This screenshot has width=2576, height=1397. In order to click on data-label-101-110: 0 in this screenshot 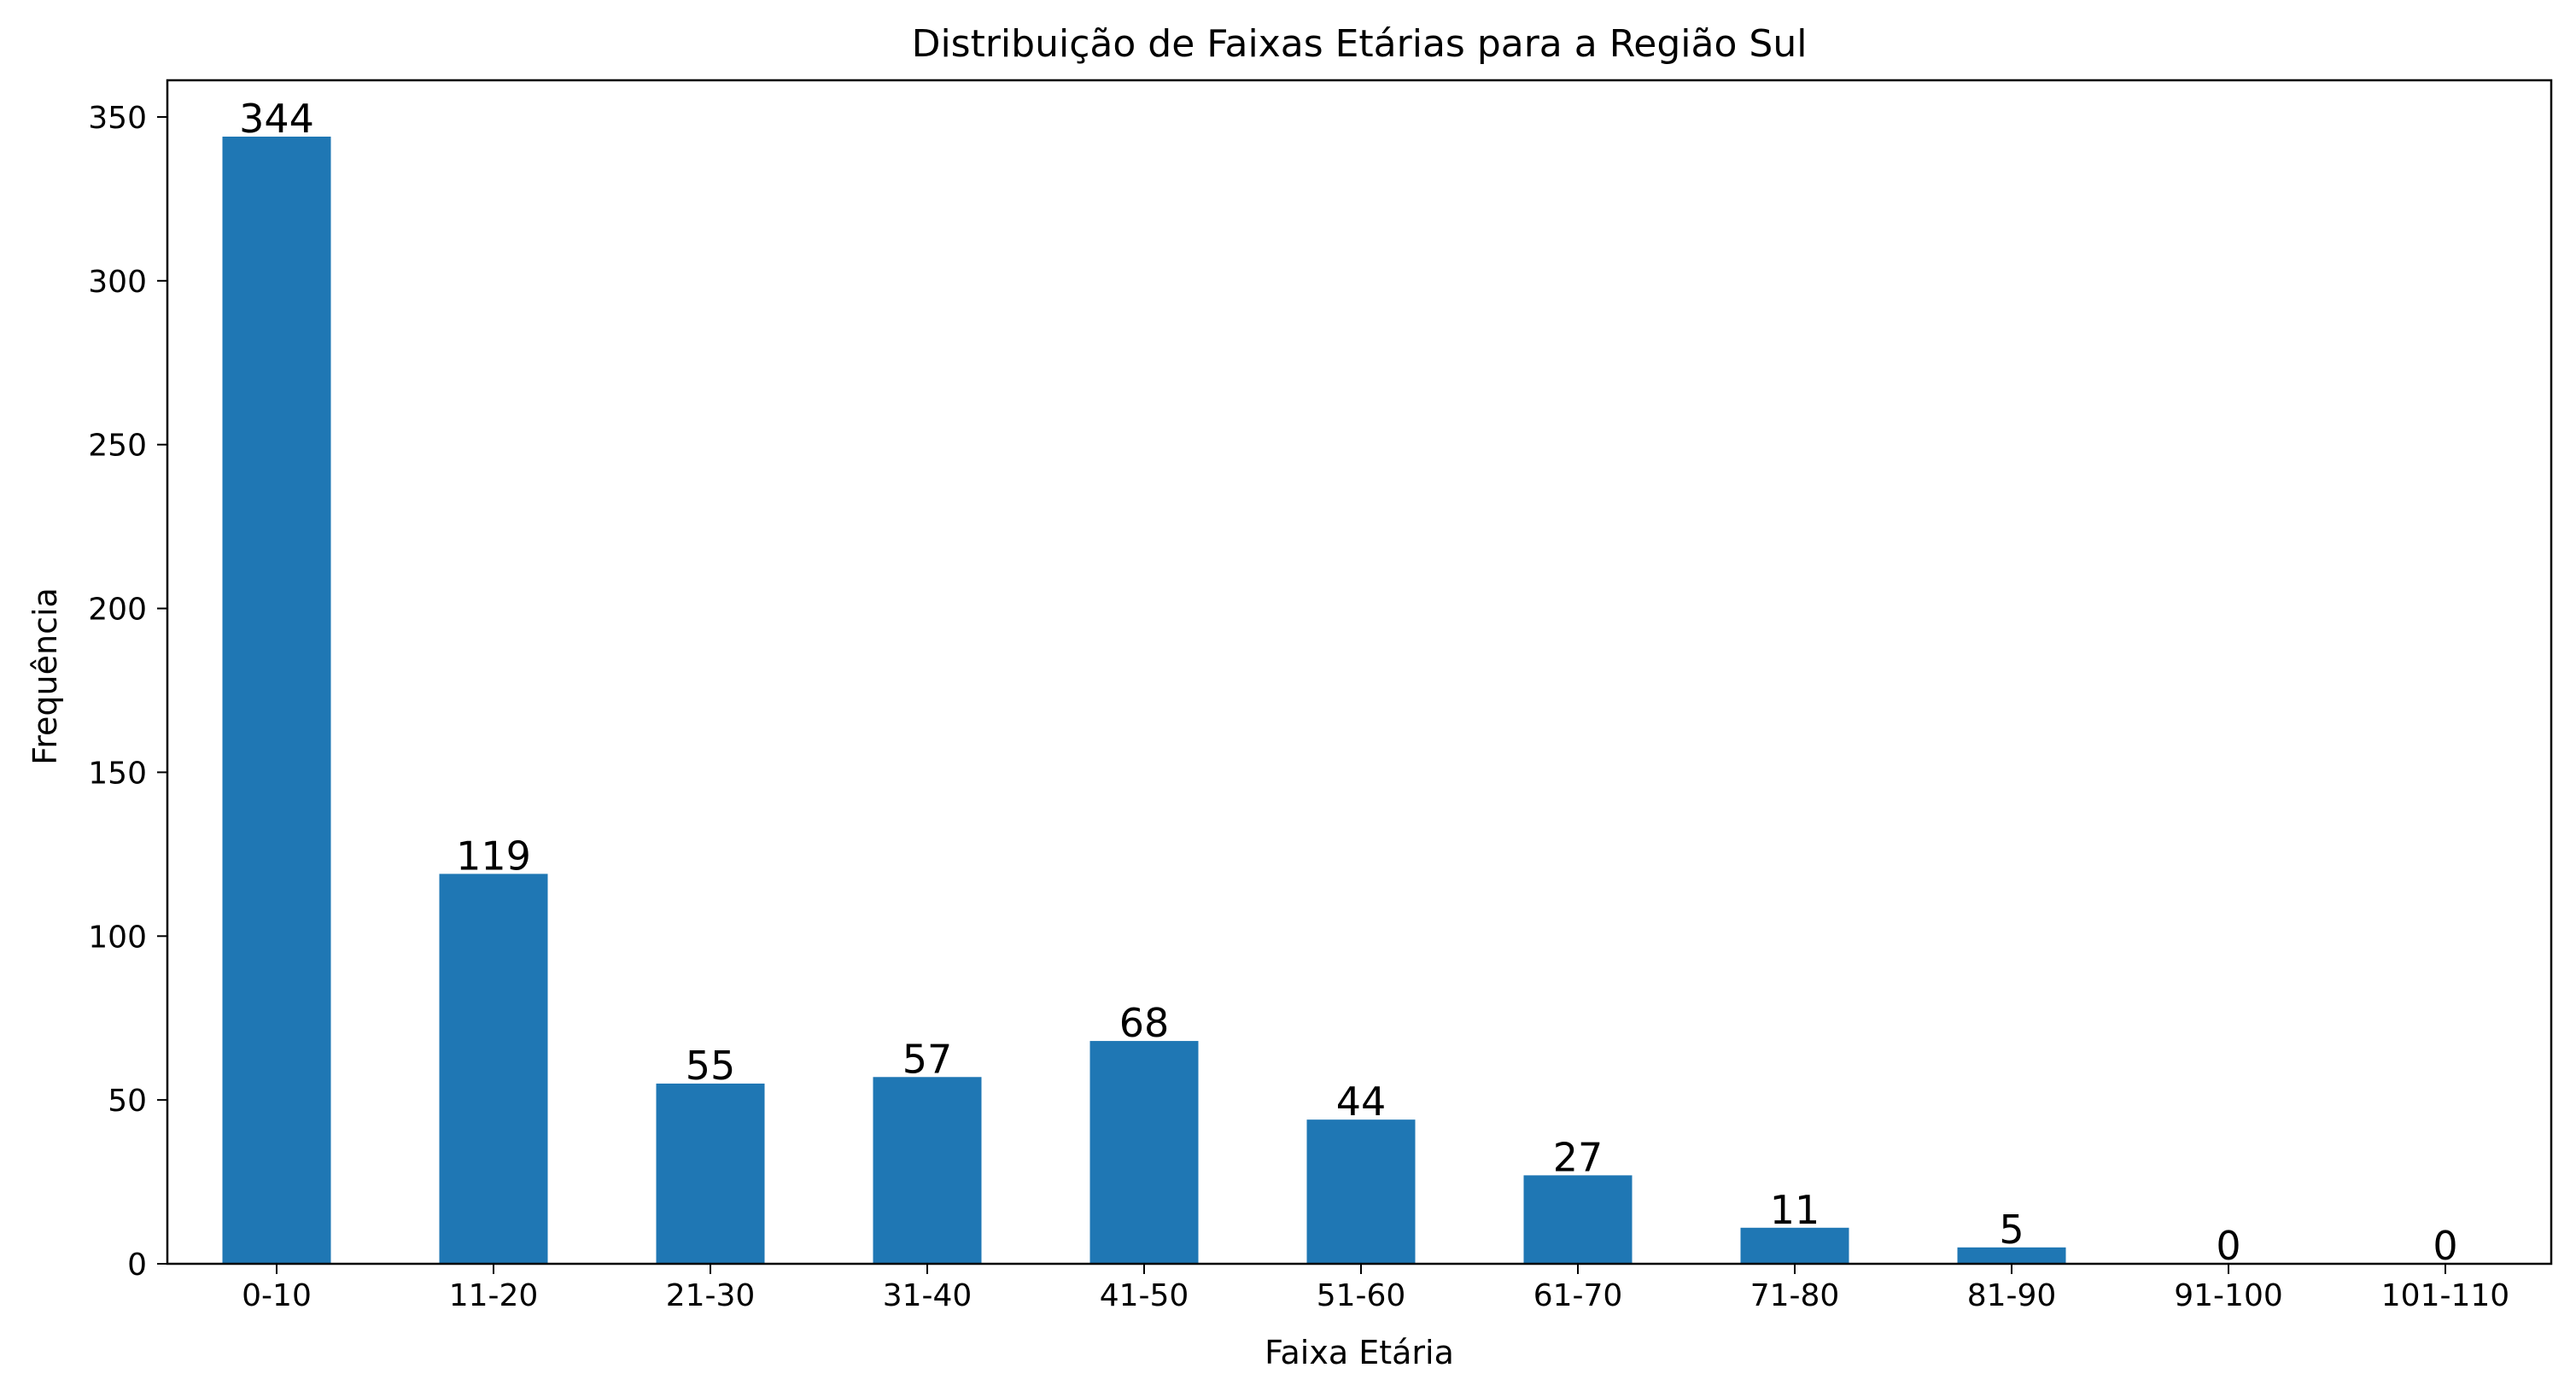, I will do `click(2445, 1246)`.